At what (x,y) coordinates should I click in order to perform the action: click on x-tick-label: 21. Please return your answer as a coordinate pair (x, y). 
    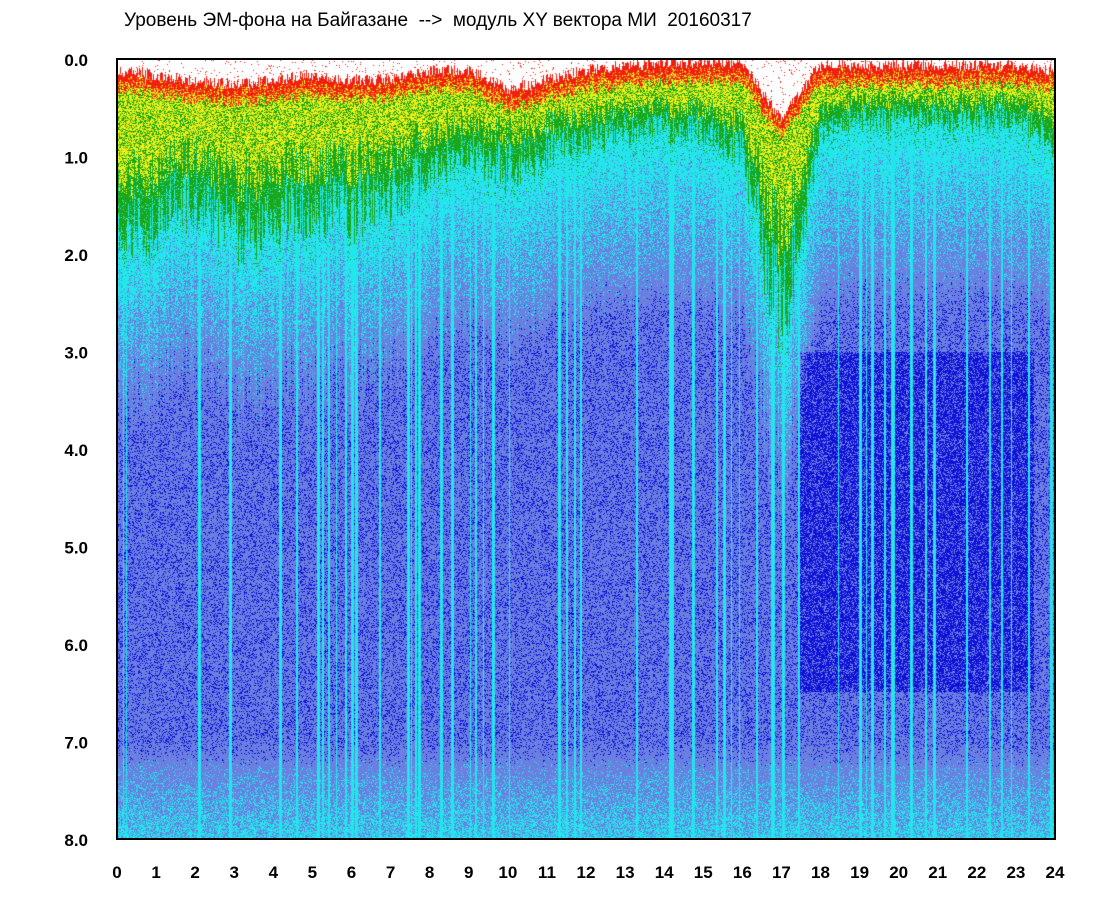
    Looking at the image, I should click on (937, 872).